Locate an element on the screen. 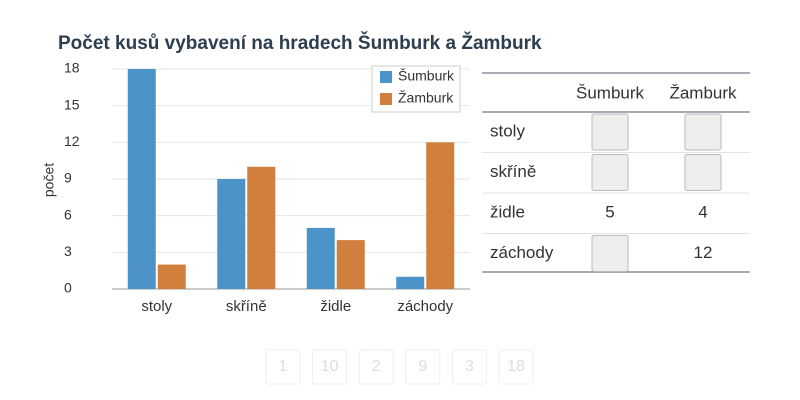  row-label: stoly is located at coordinates (507, 130).